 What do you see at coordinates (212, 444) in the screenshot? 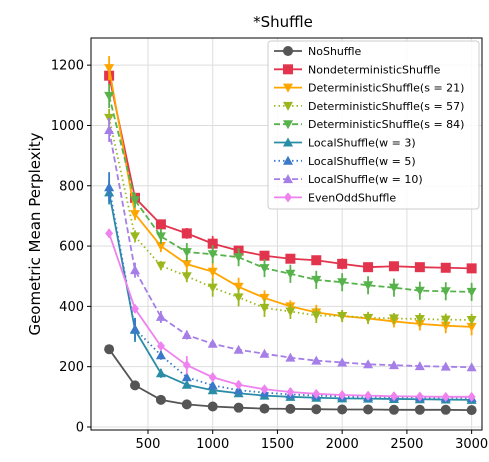
I see `x-tick-label: 1000` at bounding box center [212, 444].